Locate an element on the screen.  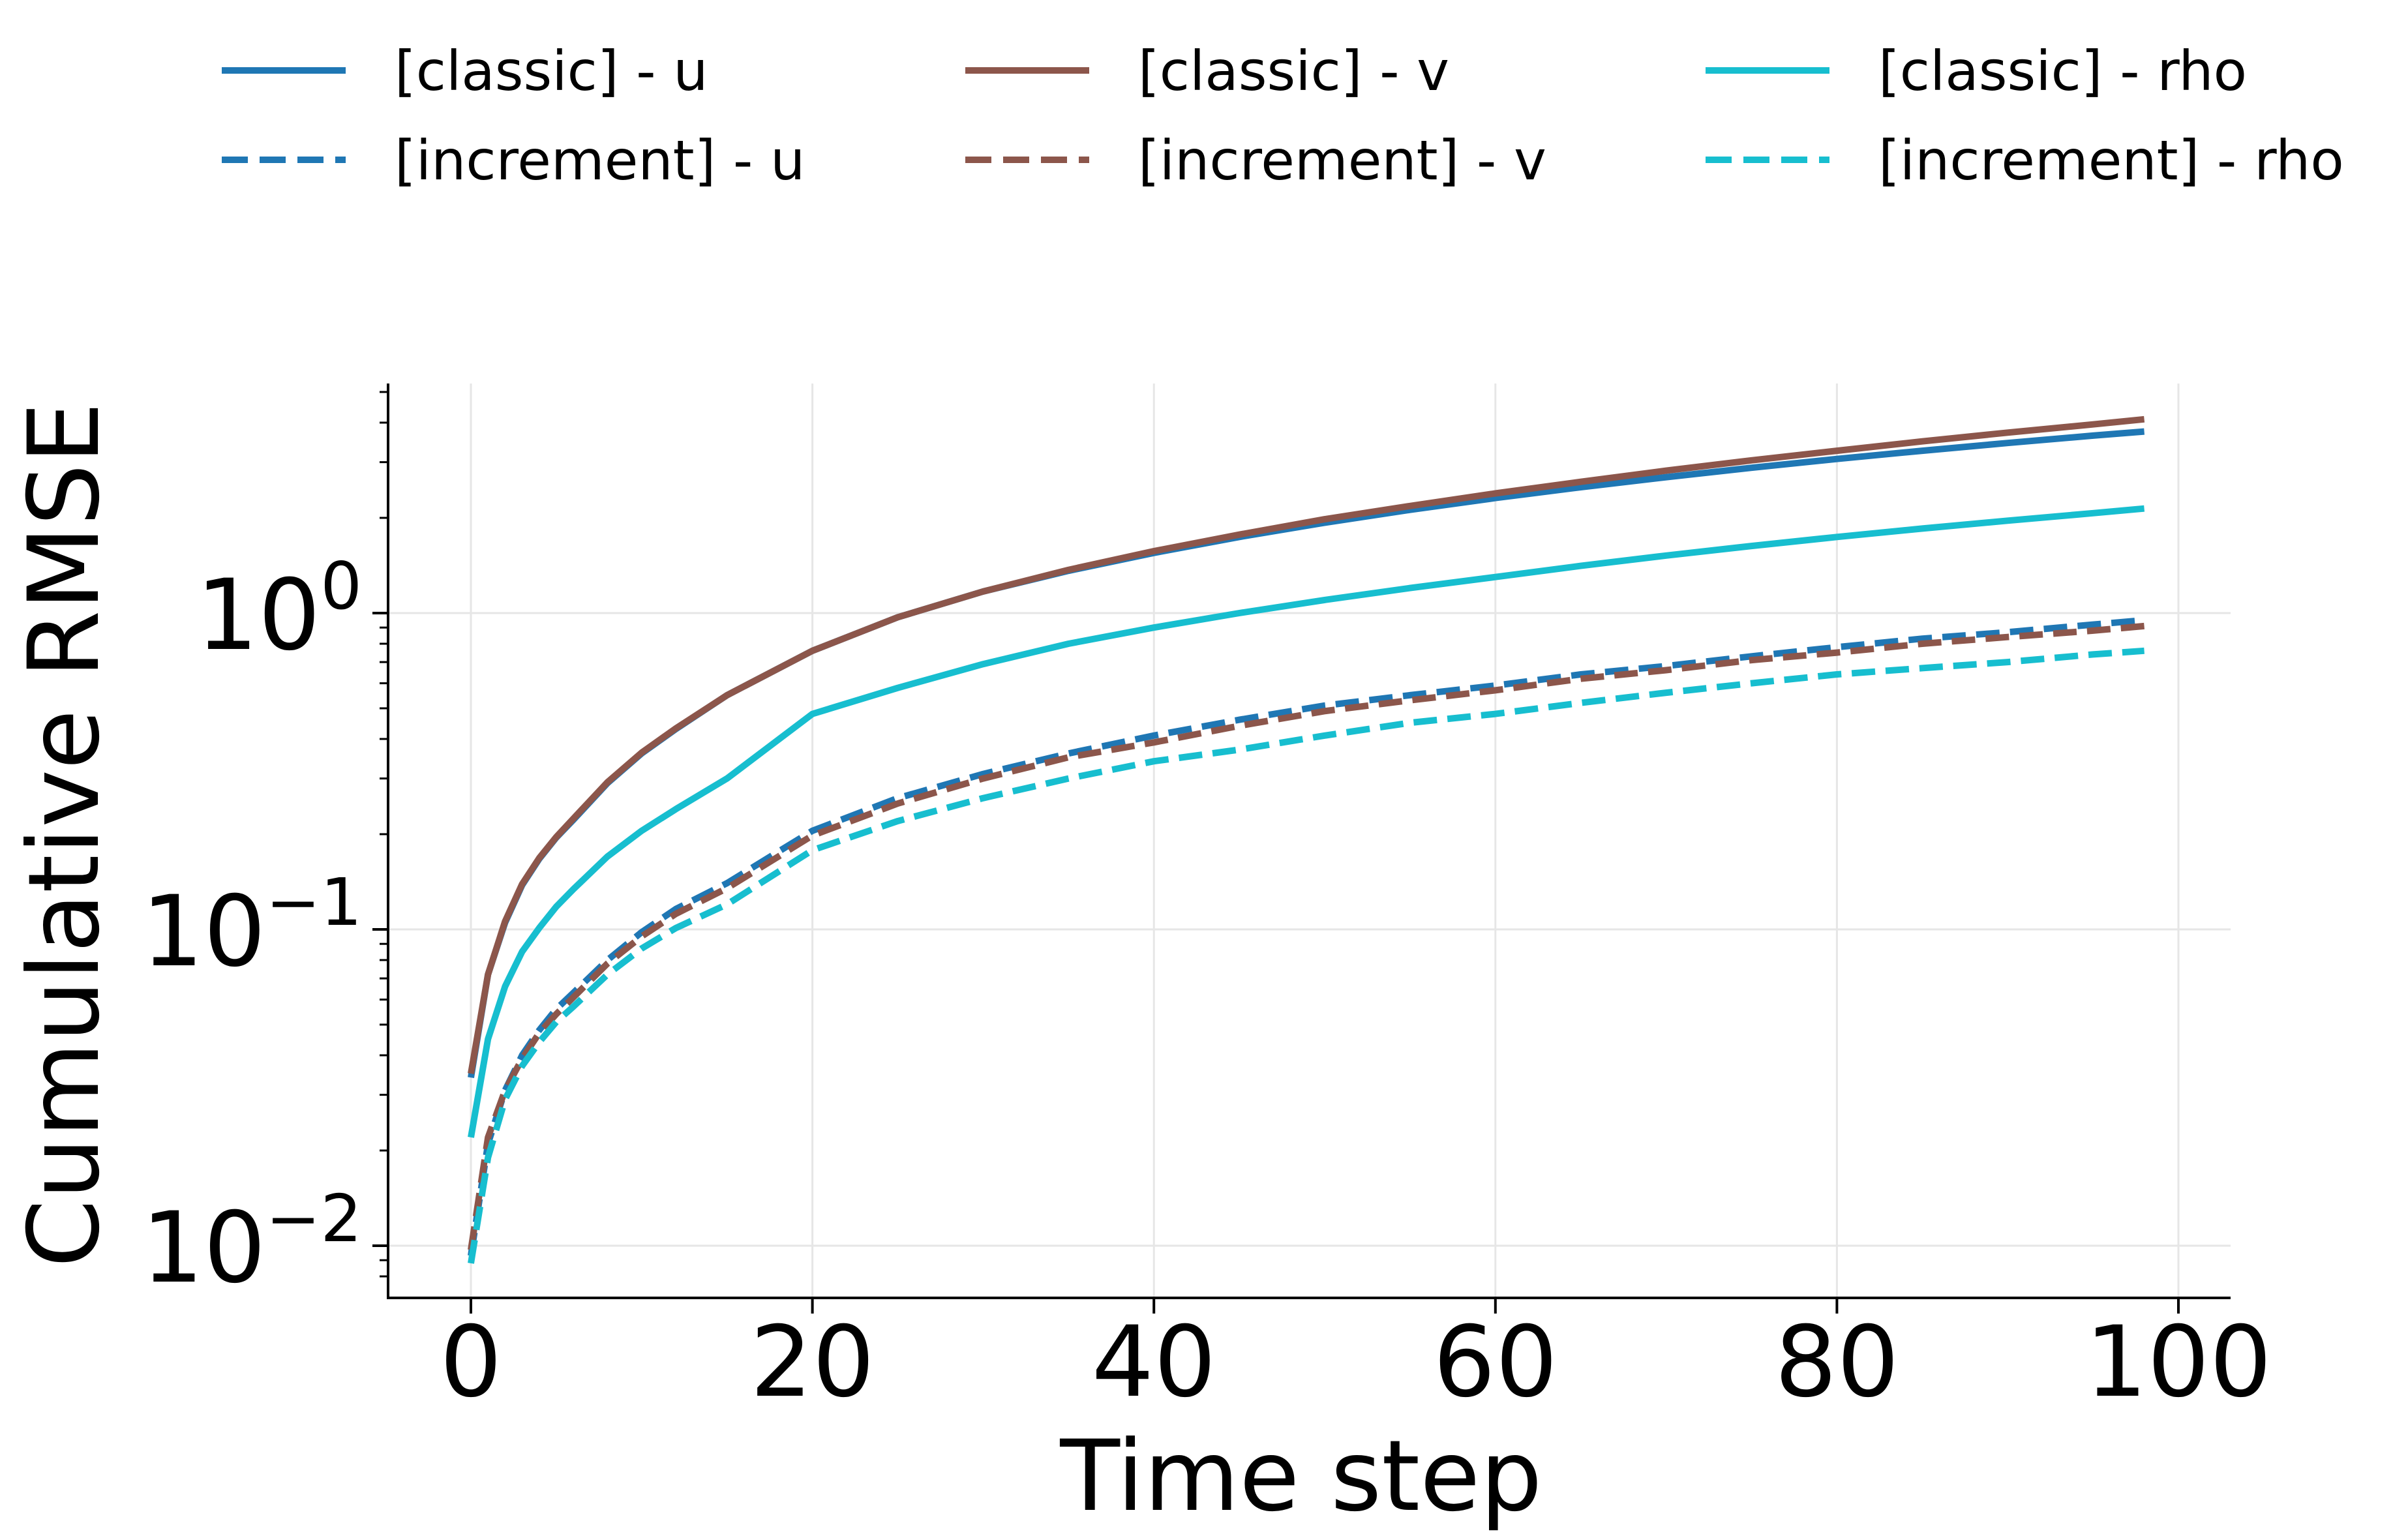
x-tick-label: 100 is located at coordinates (2179, 1362).